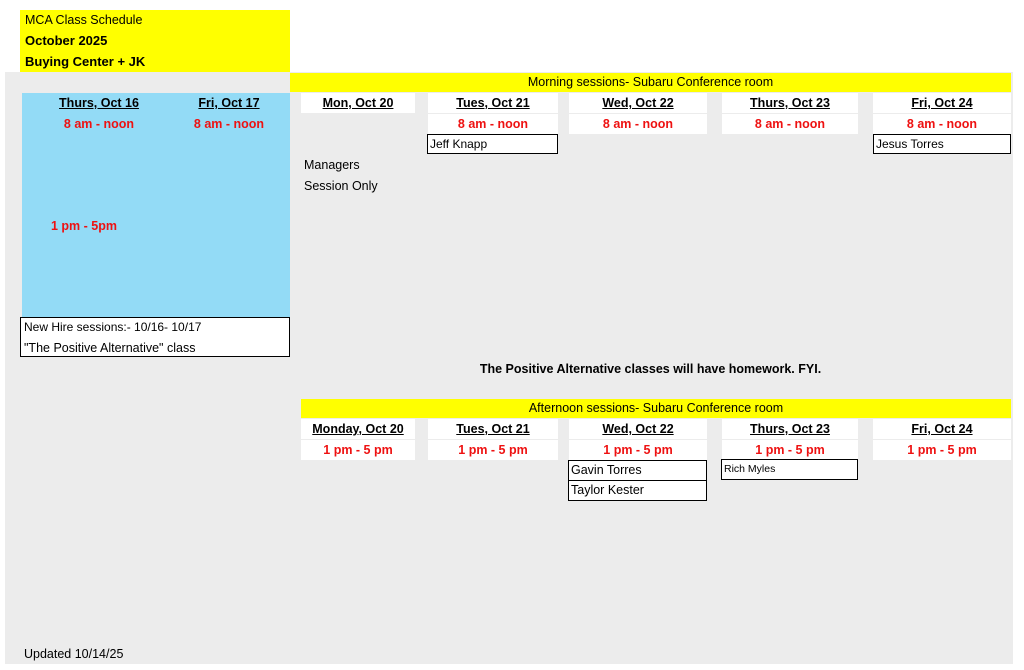  What do you see at coordinates (638, 450) in the screenshot?
I see `afternoon-time-wed: 1 pm - 5 pm` at bounding box center [638, 450].